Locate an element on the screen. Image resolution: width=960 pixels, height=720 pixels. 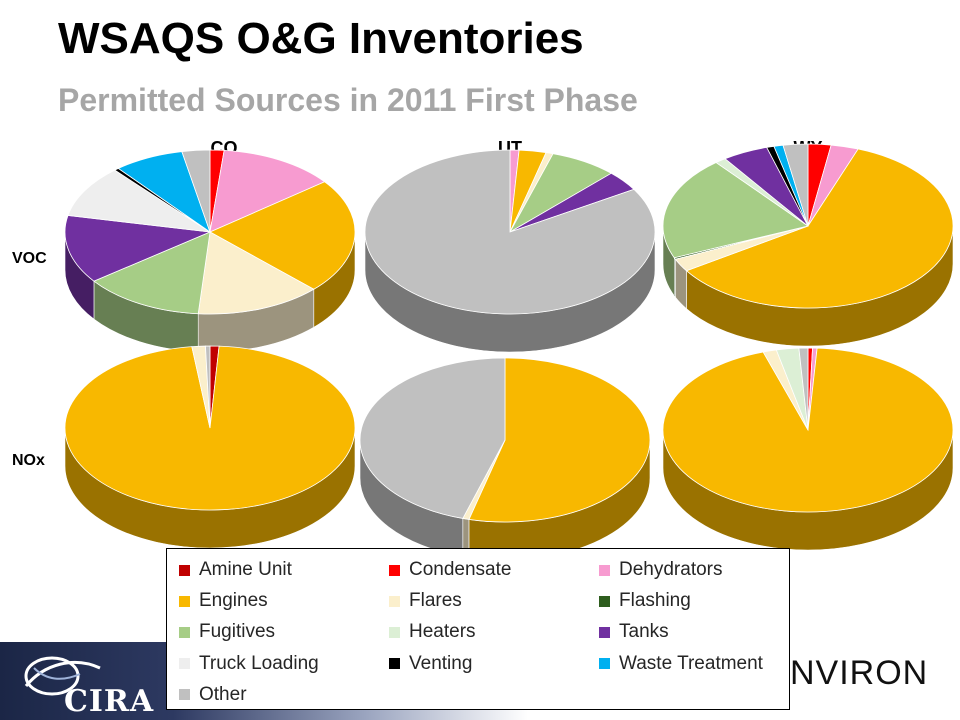
legend-item: Condensate is located at coordinates (494, 570).